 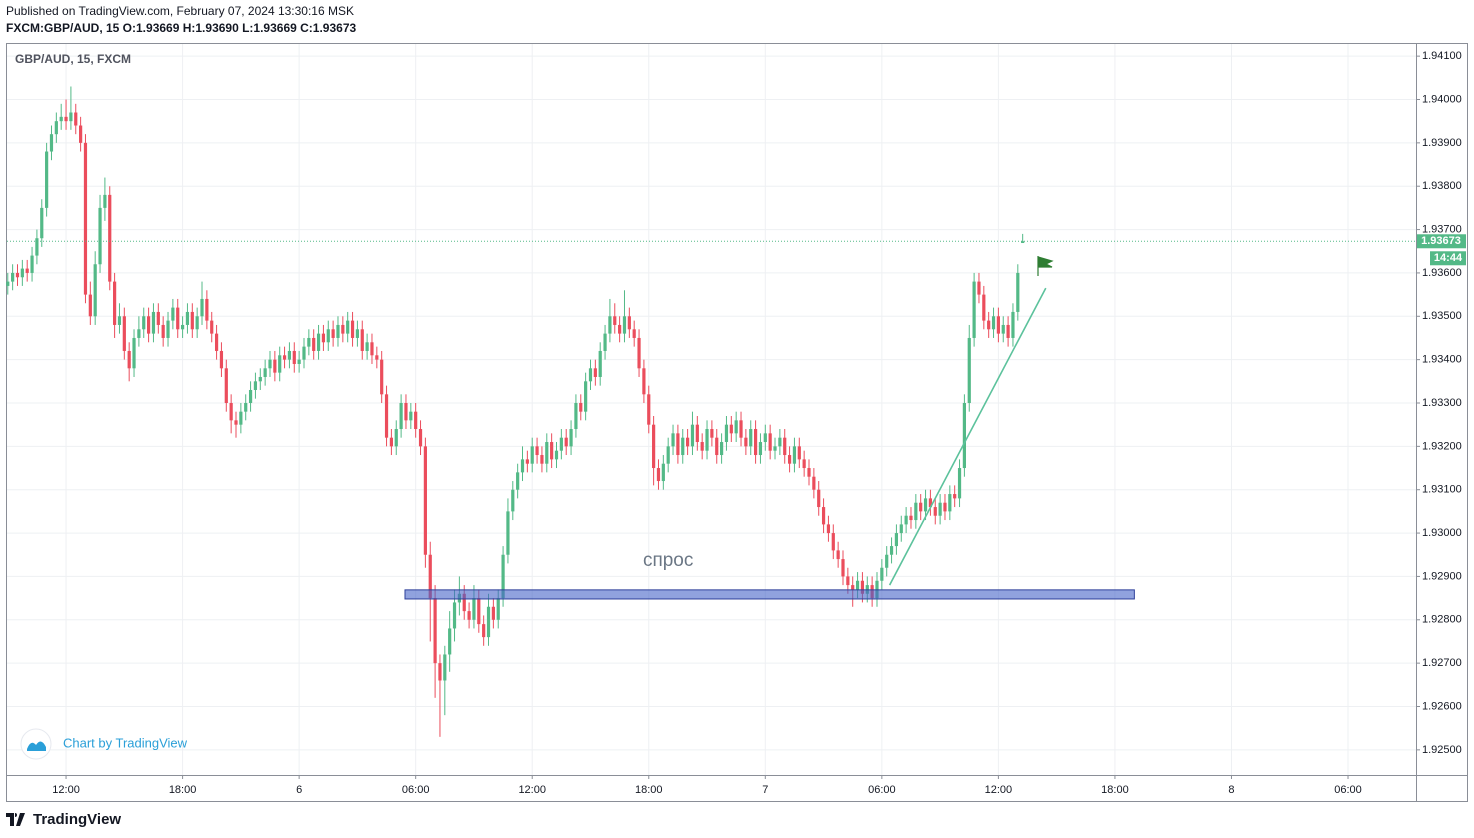 I want to click on x-tick-label: 06:00, so click(x=882, y=790).